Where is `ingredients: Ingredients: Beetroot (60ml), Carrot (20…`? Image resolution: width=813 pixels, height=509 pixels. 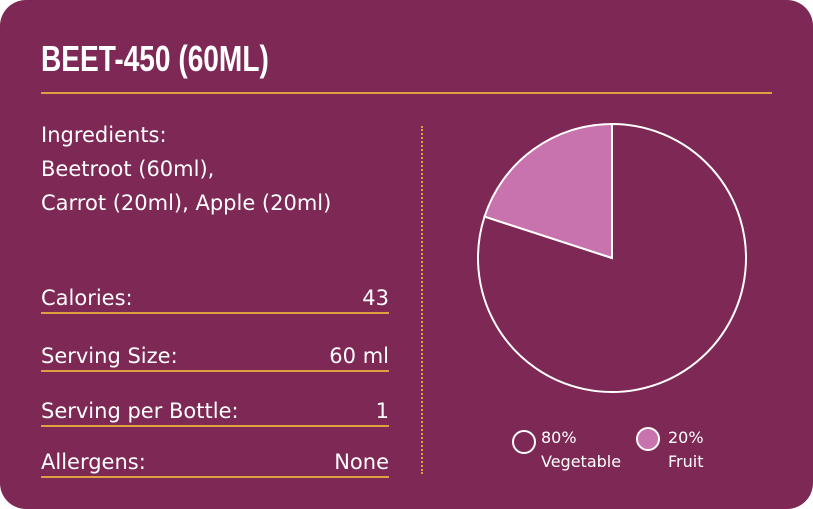 ingredients: Ingredients: Beetroot (60ml), Carrot (20… is located at coordinates (186, 169).